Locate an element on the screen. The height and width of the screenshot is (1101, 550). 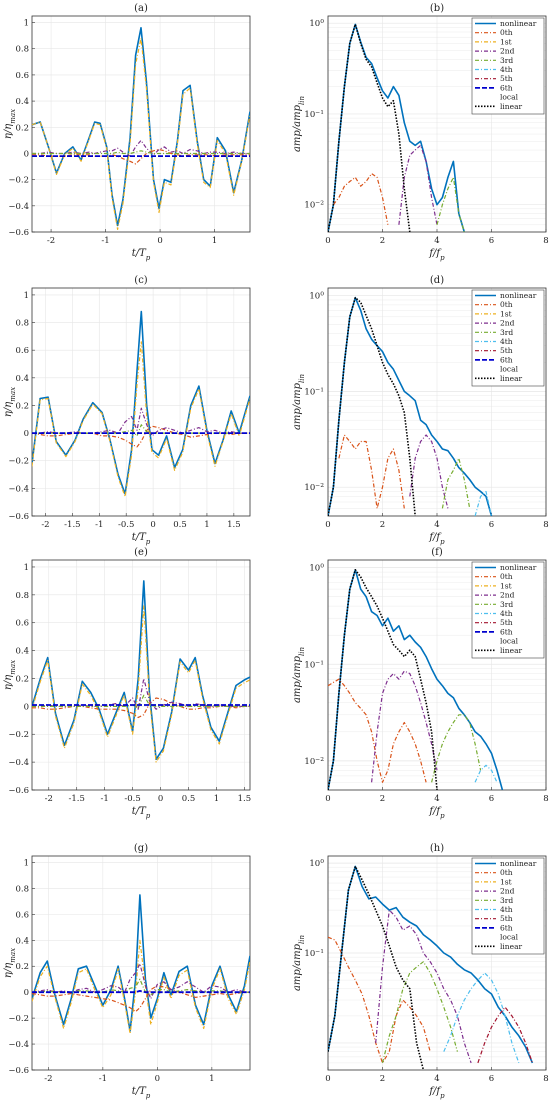
x-axis-label: f/fp is located at coordinates (436, 1093).